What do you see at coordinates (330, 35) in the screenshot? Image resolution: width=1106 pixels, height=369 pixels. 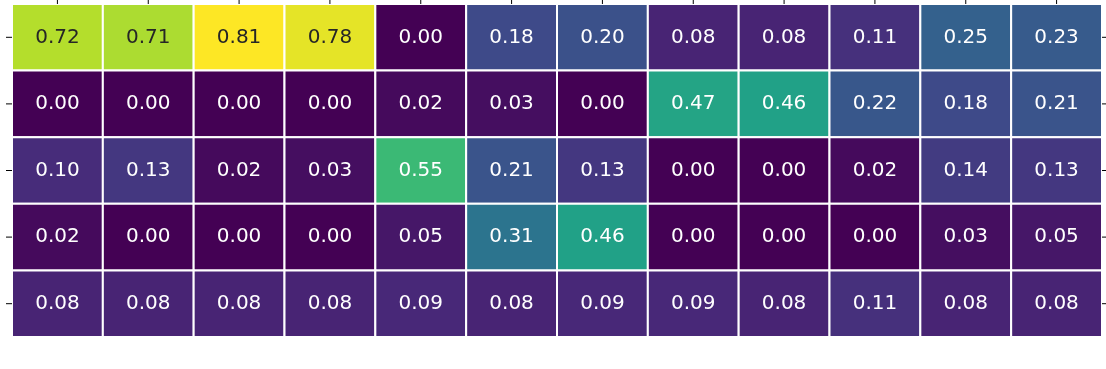 I see `data-label: 0.78` at bounding box center [330, 35].